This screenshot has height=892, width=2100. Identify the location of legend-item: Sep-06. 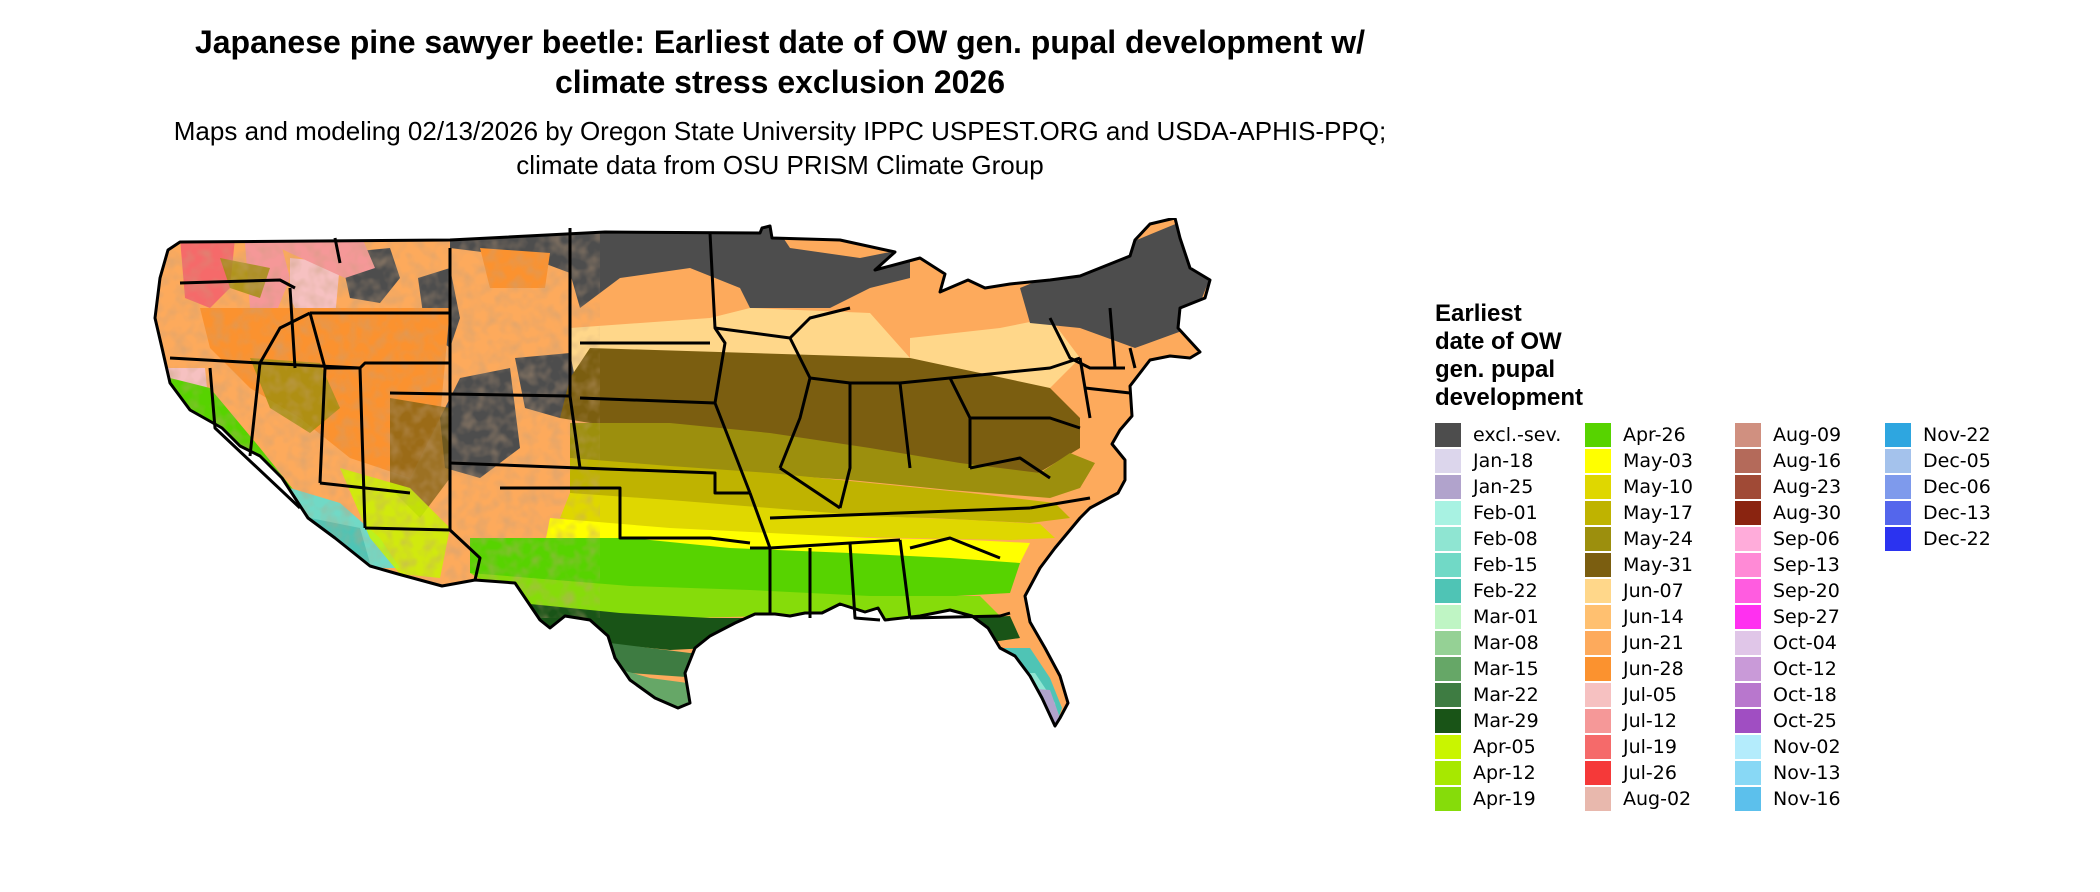
(1810, 539).